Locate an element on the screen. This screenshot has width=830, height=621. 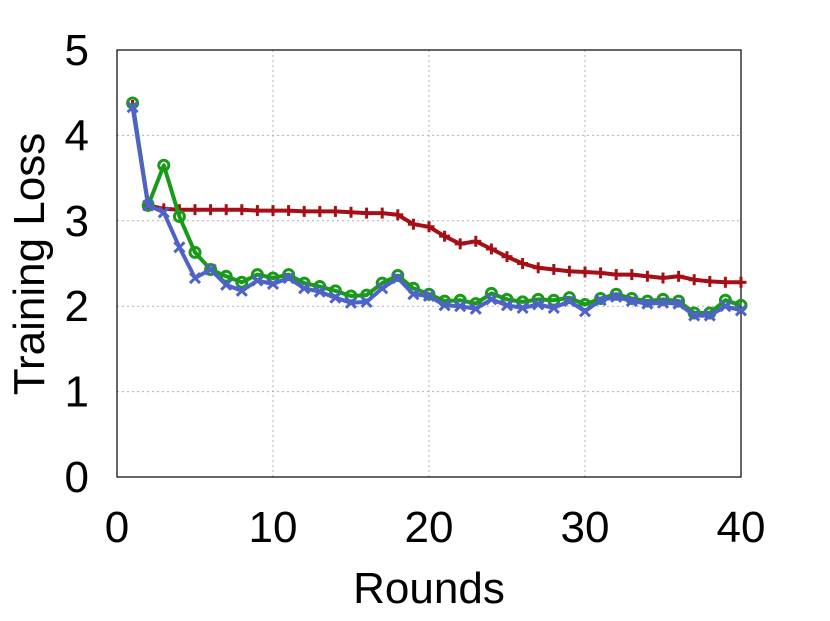
y-tick-label: 1 is located at coordinates (77, 392).